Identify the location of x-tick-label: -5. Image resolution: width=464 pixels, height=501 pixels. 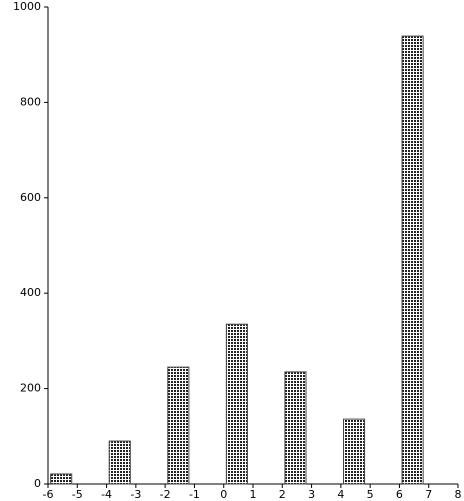
(77, 494).